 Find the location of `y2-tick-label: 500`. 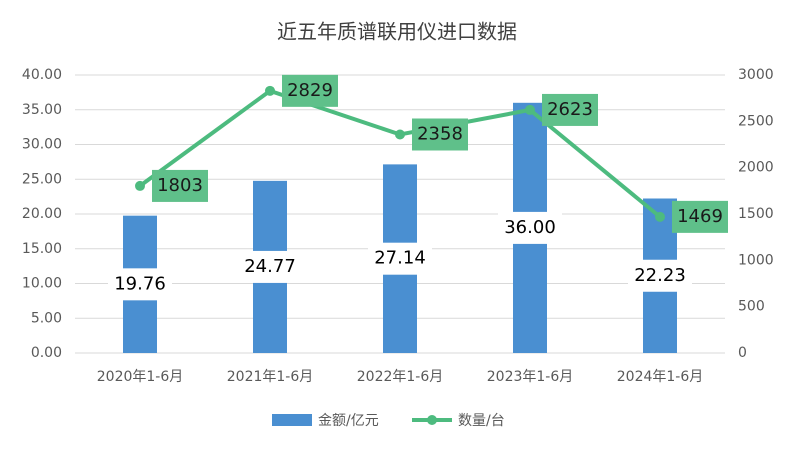

y2-tick-label: 500 is located at coordinates (751, 307).